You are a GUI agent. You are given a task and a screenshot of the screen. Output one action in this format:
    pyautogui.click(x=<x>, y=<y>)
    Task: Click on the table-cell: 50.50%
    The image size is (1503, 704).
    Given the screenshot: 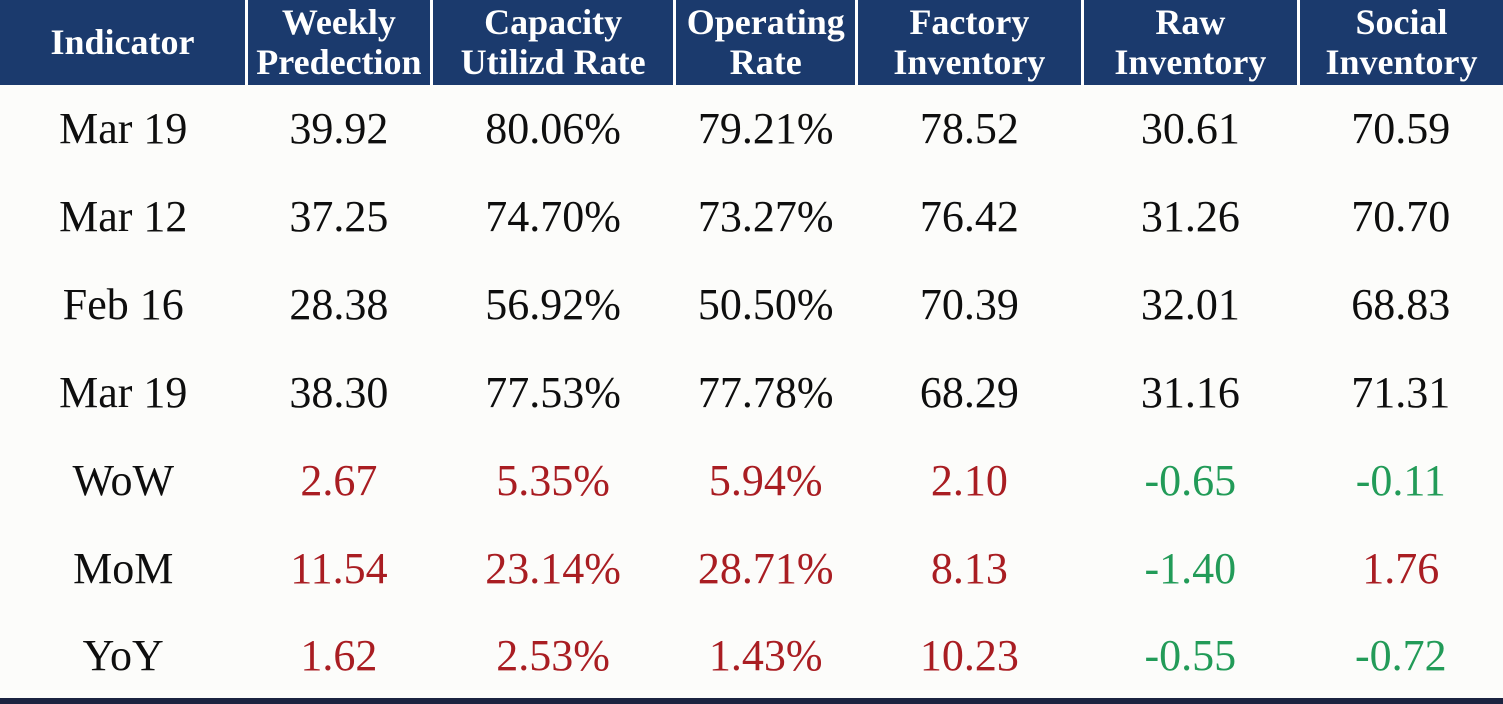 What is the action you would take?
    pyautogui.click(x=766, y=305)
    